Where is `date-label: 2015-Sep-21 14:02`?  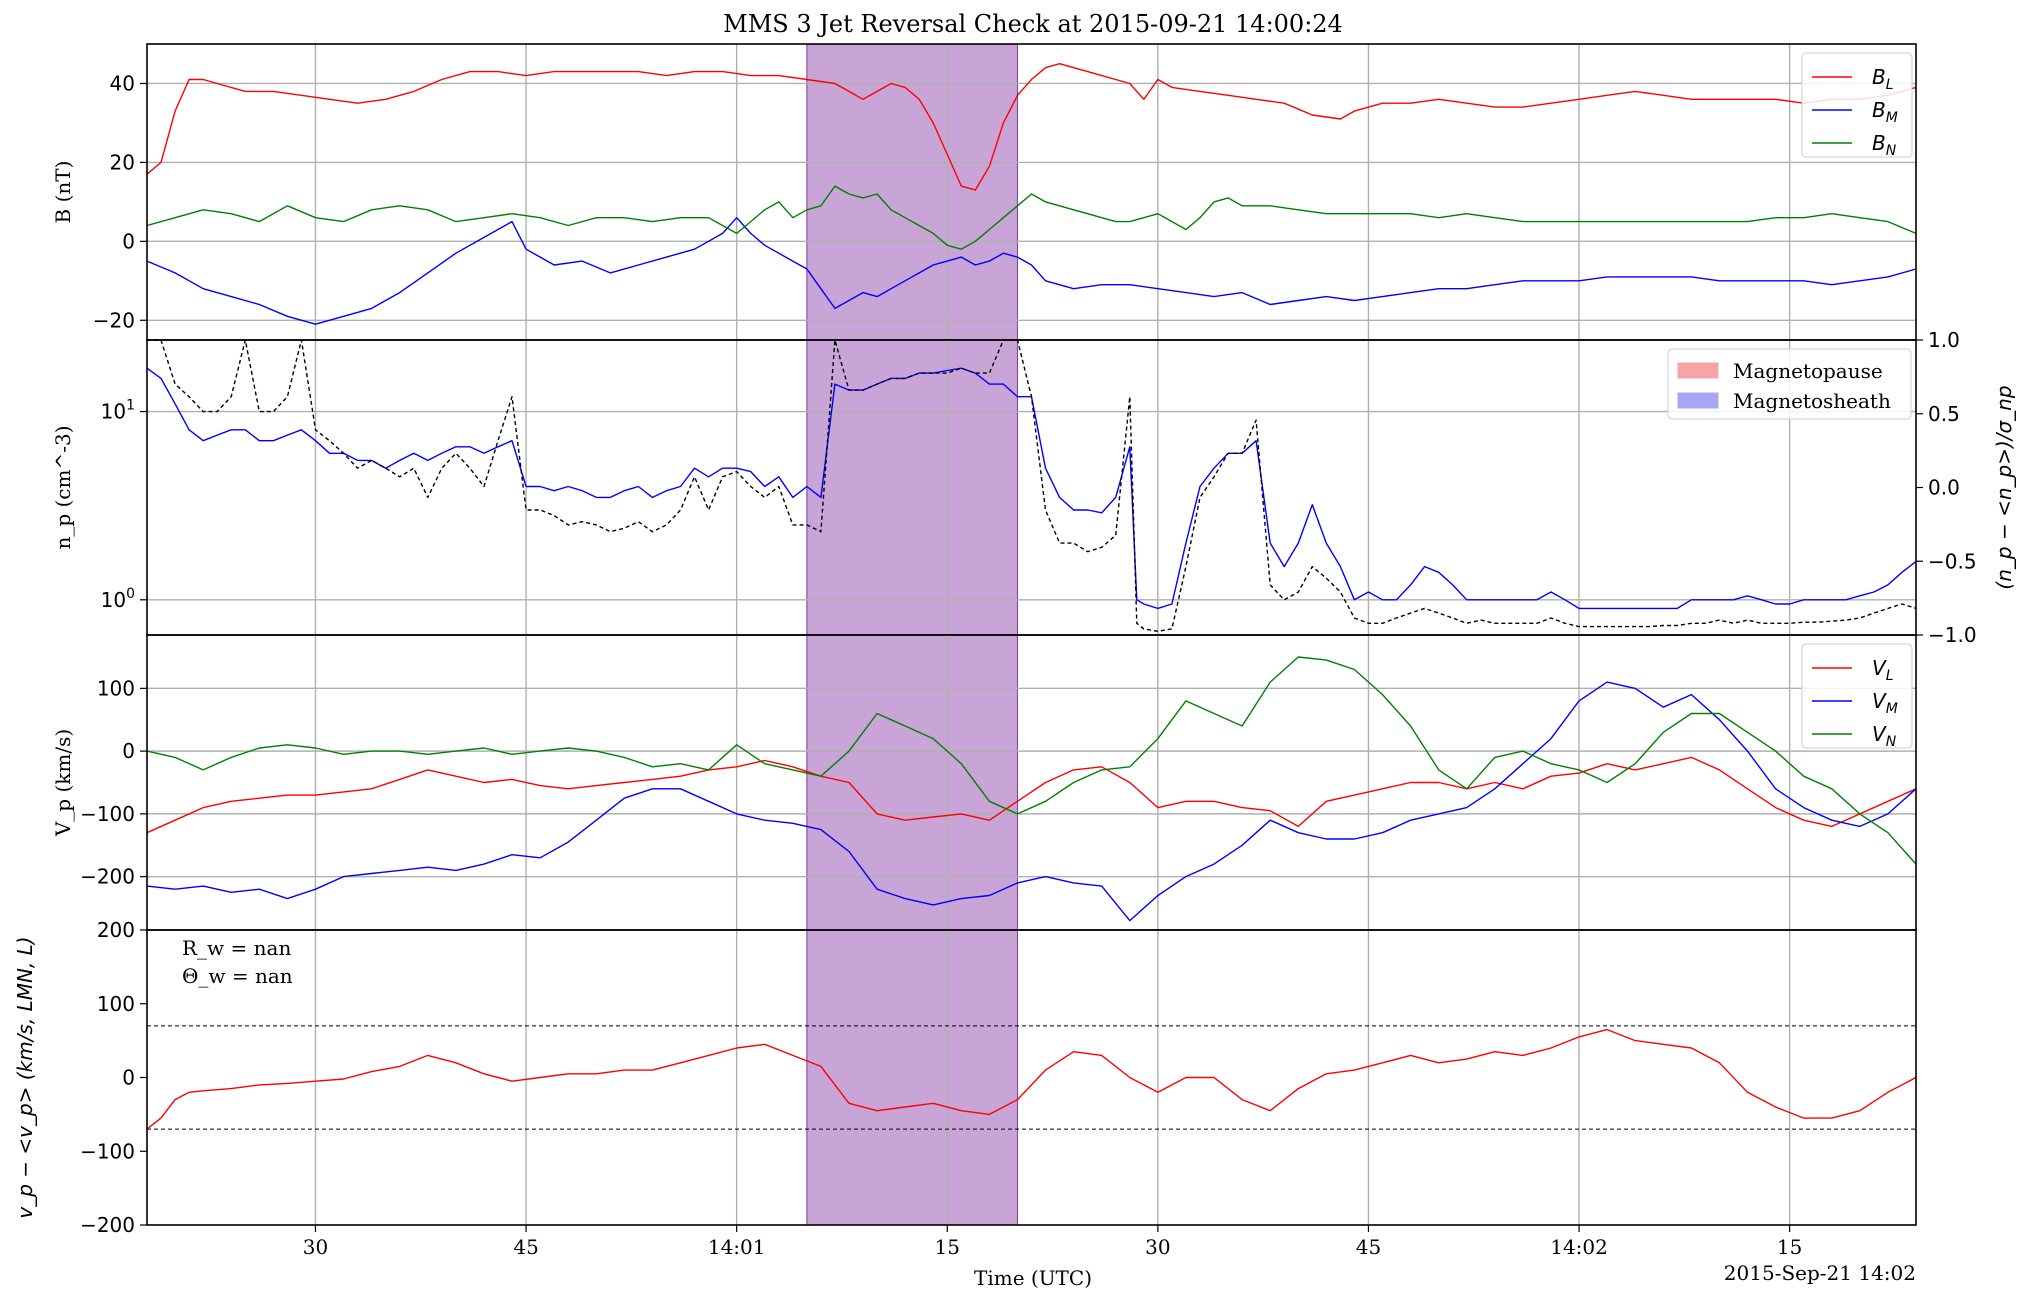 date-label: 2015-Sep-21 14:02 is located at coordinates (1820, 1273).